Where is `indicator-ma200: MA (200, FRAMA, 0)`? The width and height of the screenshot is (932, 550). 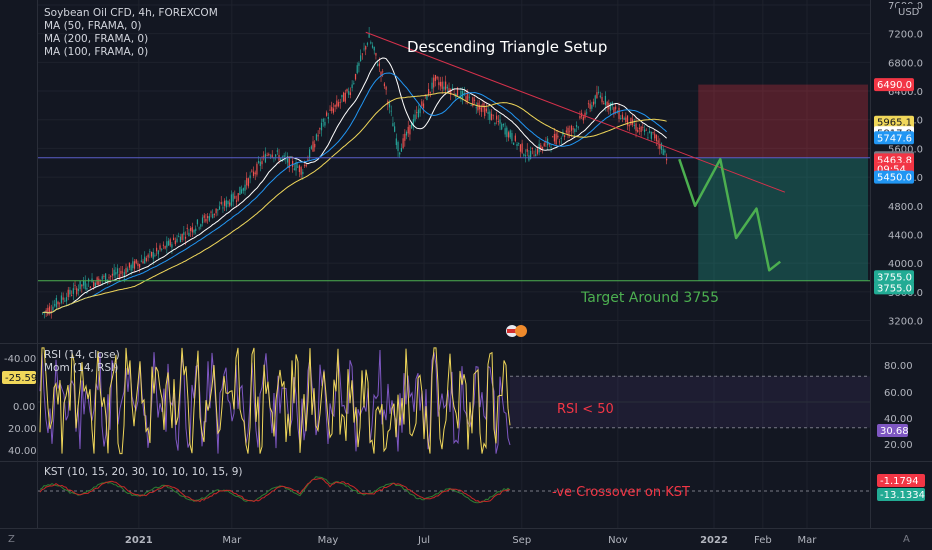
indicator-ma200: MA (200, FRAMA, 0) is located at coordinates (96, 39).